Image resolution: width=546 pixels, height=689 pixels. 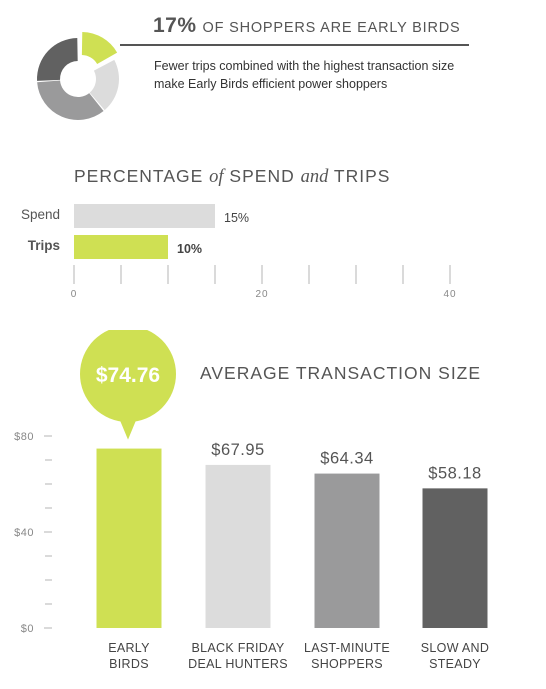 What do you see at coordinates (27, 629) in the screenshot?
I see `y-tick-label-0: $0` at bounding box center [27, 629].